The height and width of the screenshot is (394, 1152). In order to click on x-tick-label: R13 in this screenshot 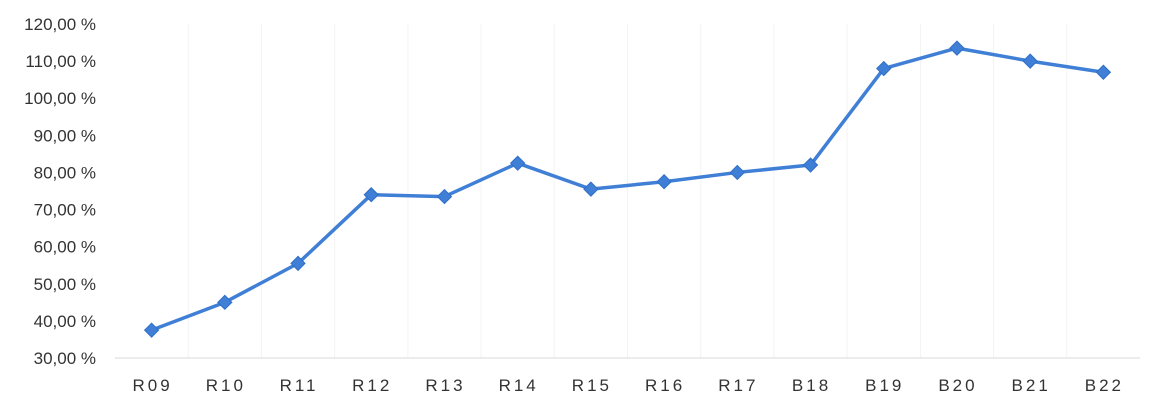, I will do `click(445, 385)`.